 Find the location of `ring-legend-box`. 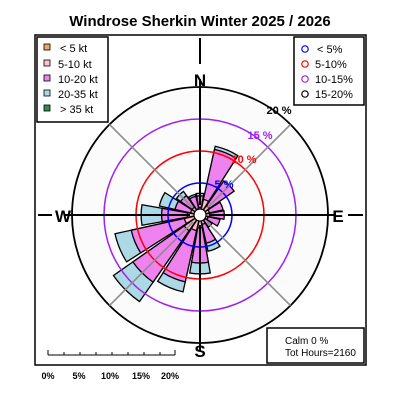

ring-legend-box is located at coordinates (329, 71).